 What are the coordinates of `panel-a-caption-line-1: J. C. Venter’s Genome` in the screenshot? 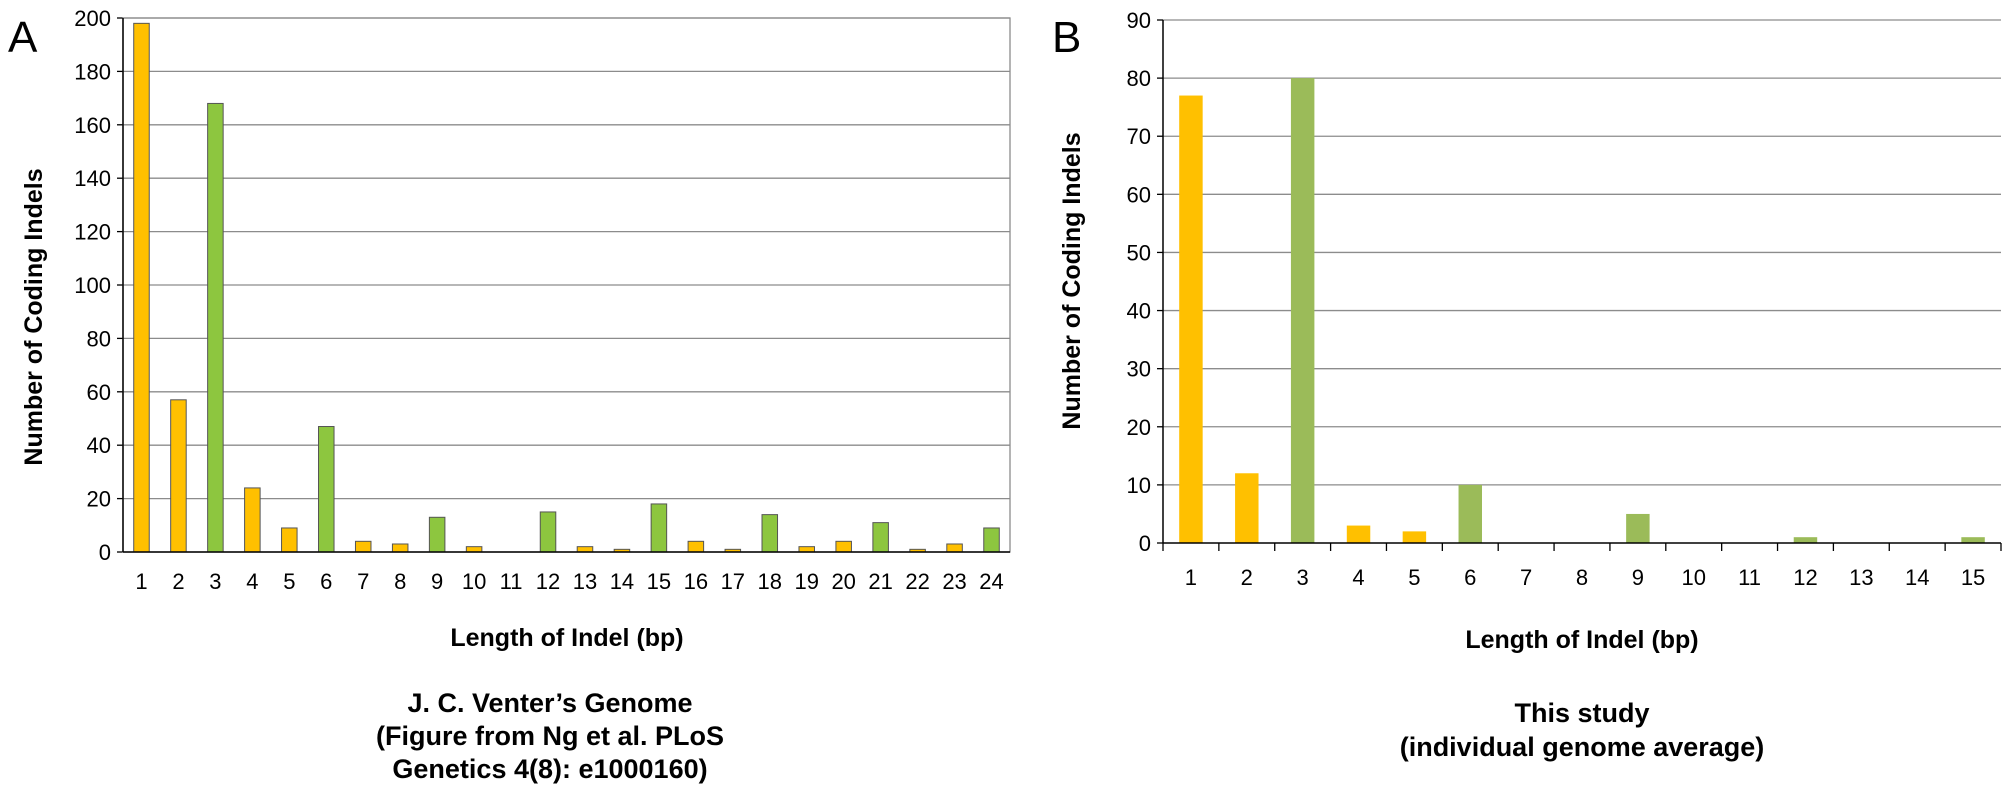 It's located at (549, 703).